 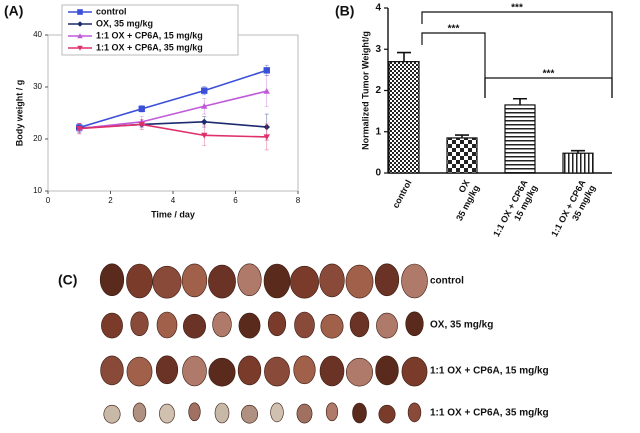 What do you see at coordinates (173, 214) in the screenshot?
I see `x-axis-label: Time / day` at bounding box center [173, 214].